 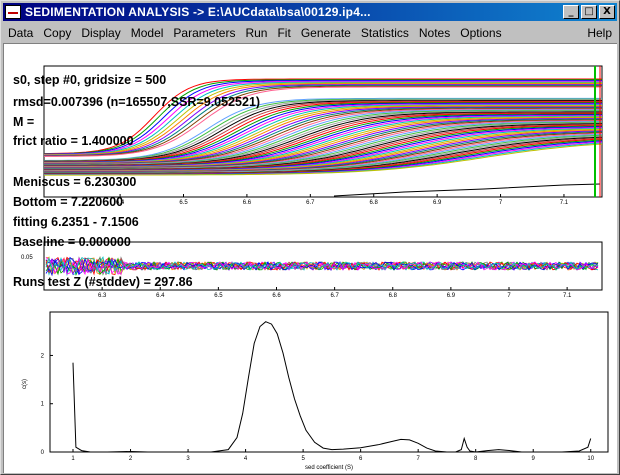 I want to click on menu-display: Display, so click(x=101, y=32).